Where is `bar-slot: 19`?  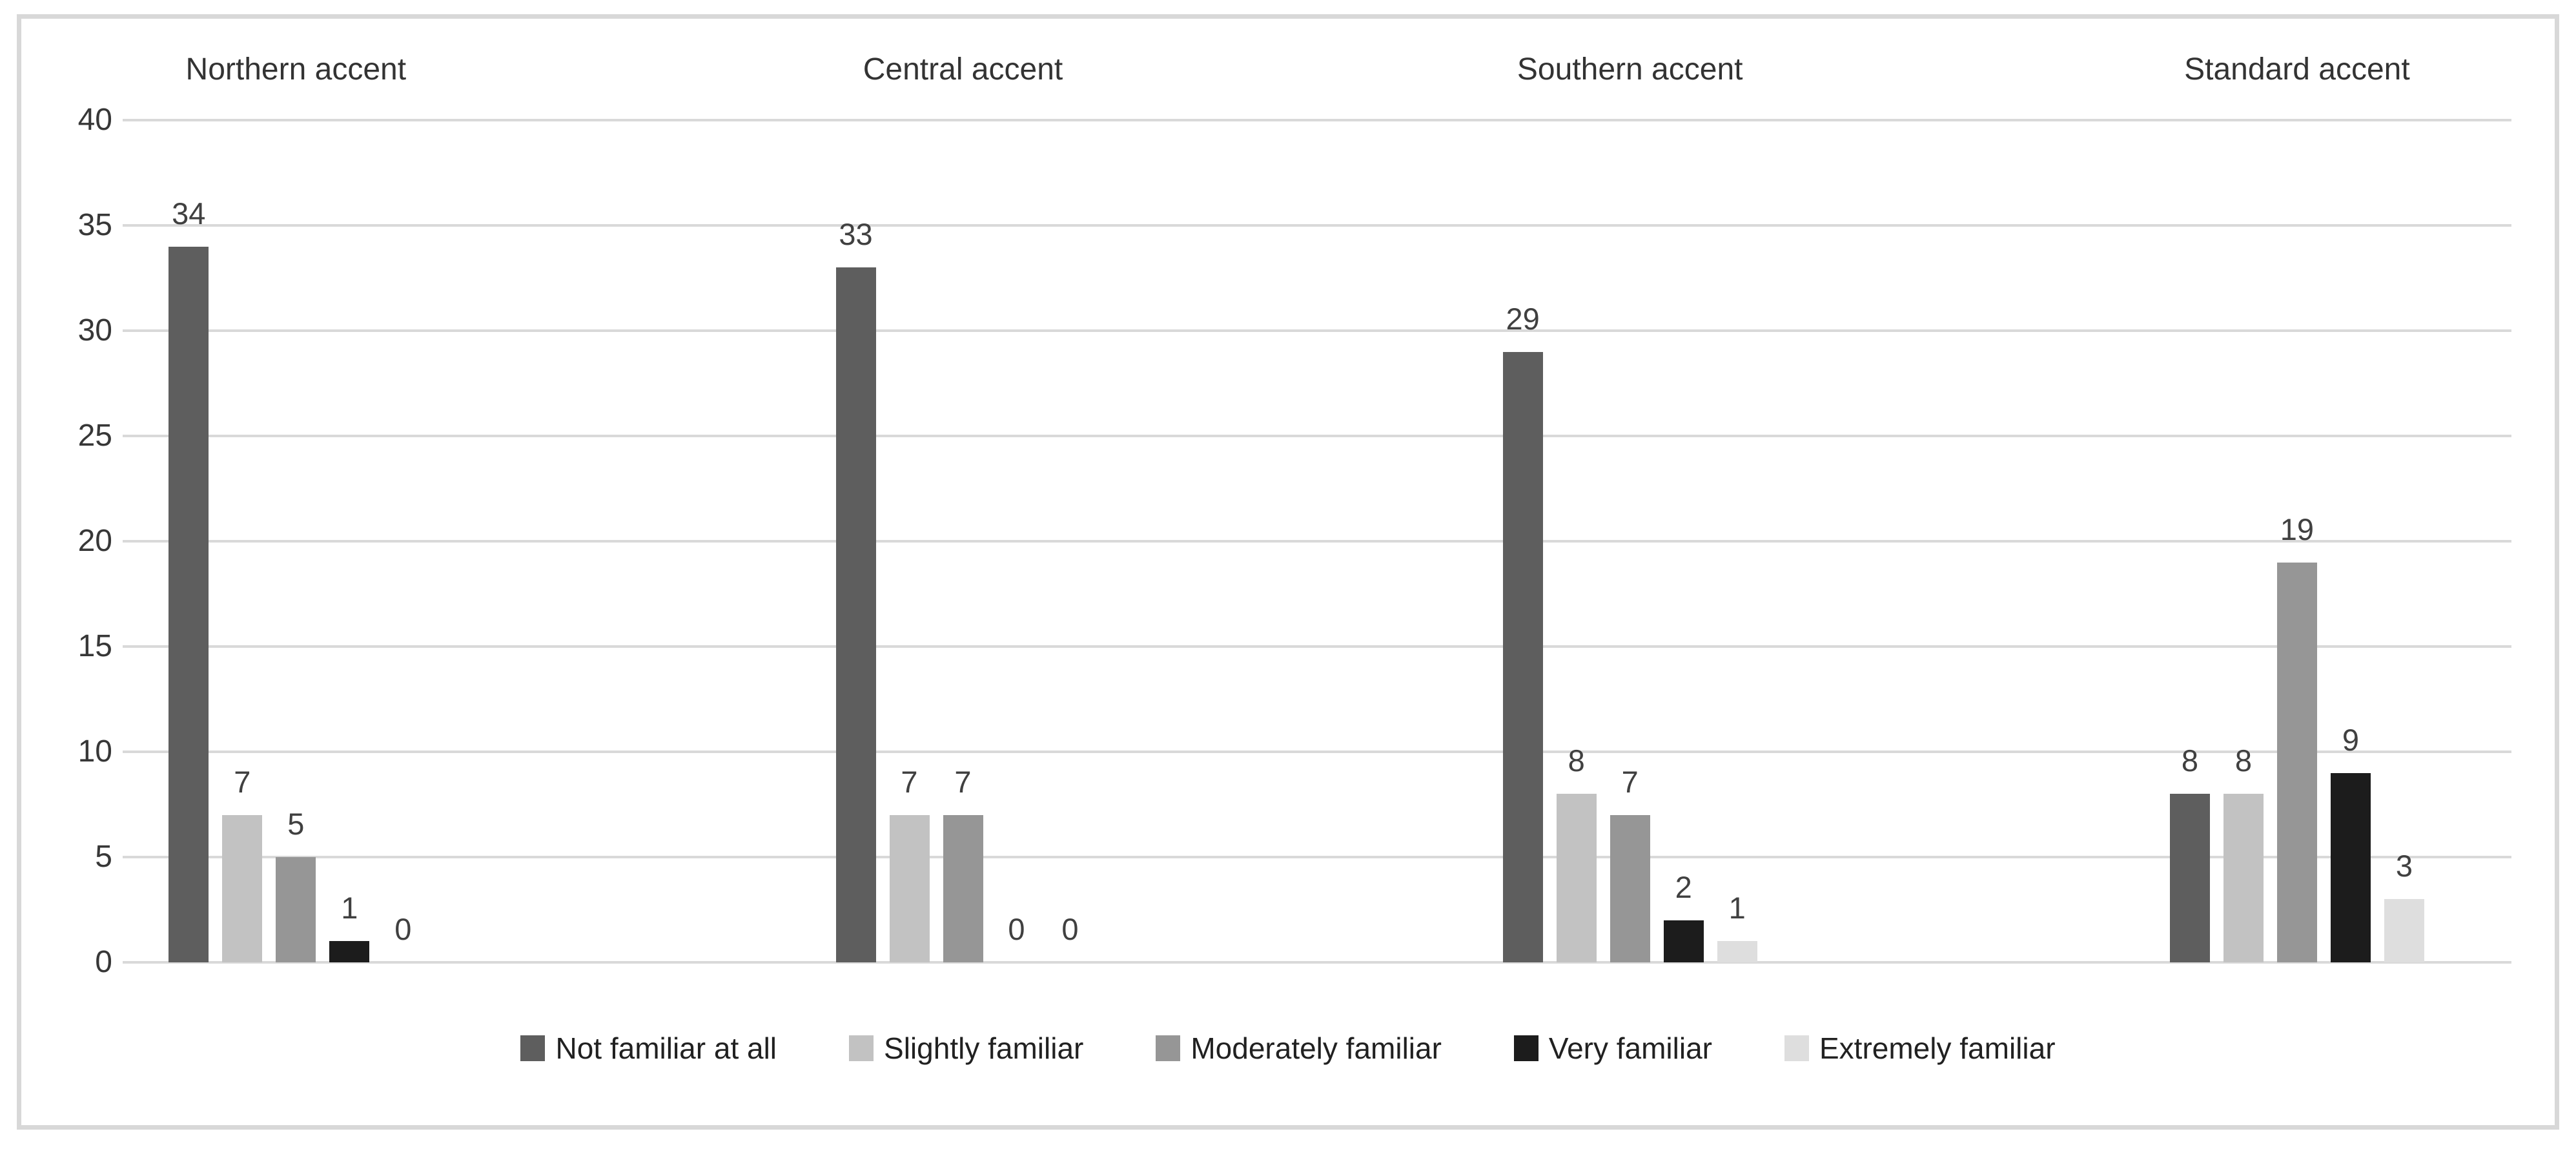 bar-slot: 19 is located at coordinates (2297, 541).